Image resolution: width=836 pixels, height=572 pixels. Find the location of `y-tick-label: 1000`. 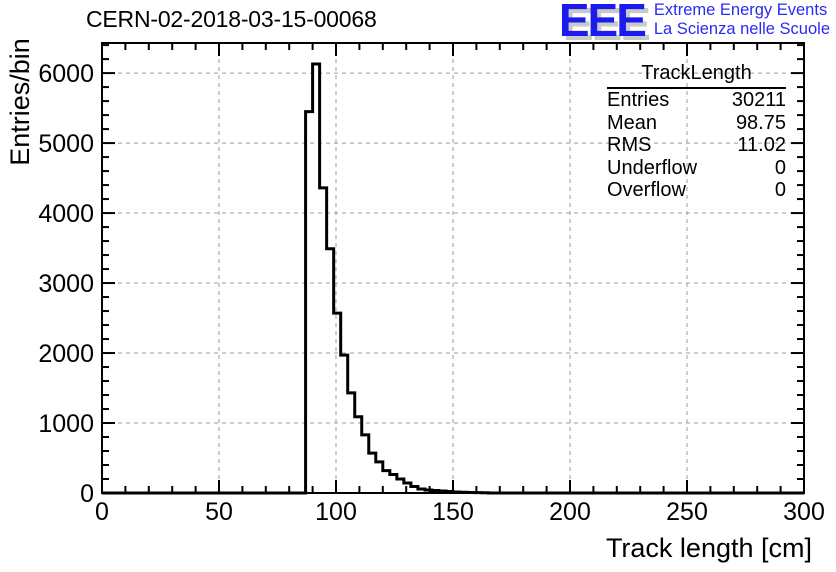

y-tick-label: 1000 is located at coordinates (66, 424).